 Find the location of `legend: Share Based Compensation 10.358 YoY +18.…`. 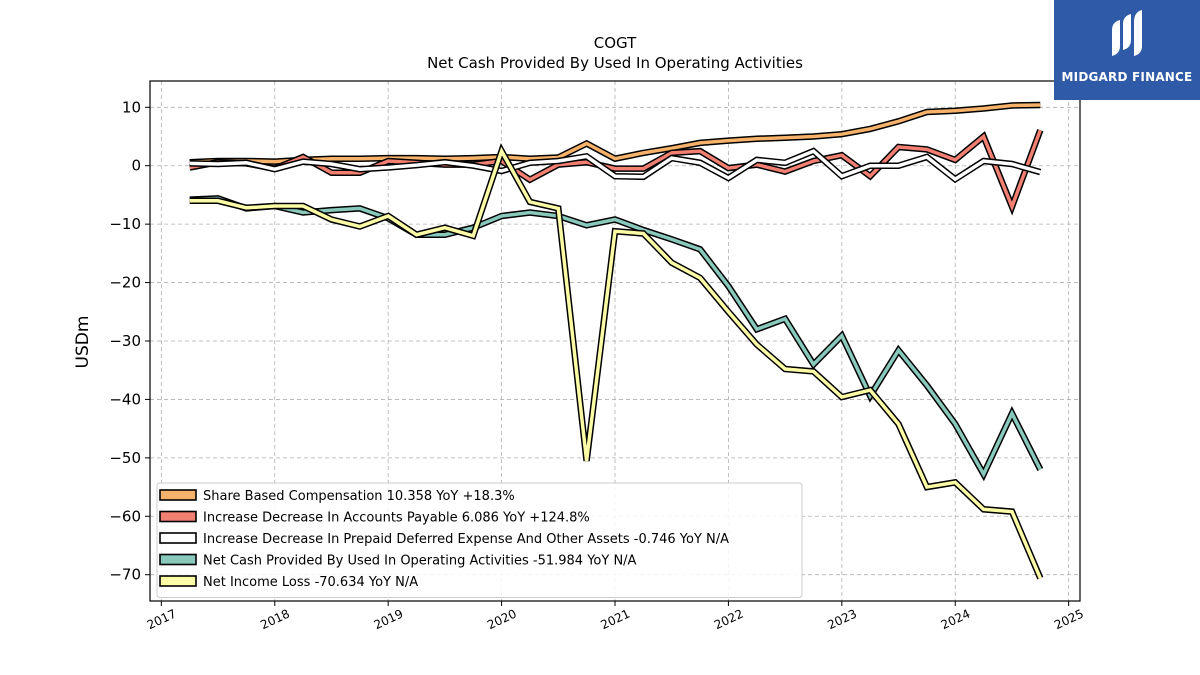

legend: Share Based Compensation 10.358 YoY +18.… is located at coordinates (479, 540).